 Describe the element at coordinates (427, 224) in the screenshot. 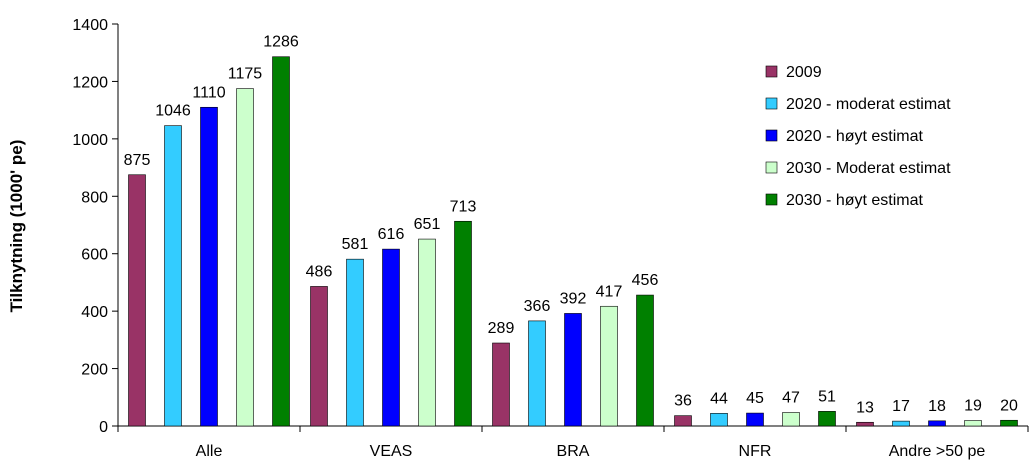

I see `data-label: 651` at that location.